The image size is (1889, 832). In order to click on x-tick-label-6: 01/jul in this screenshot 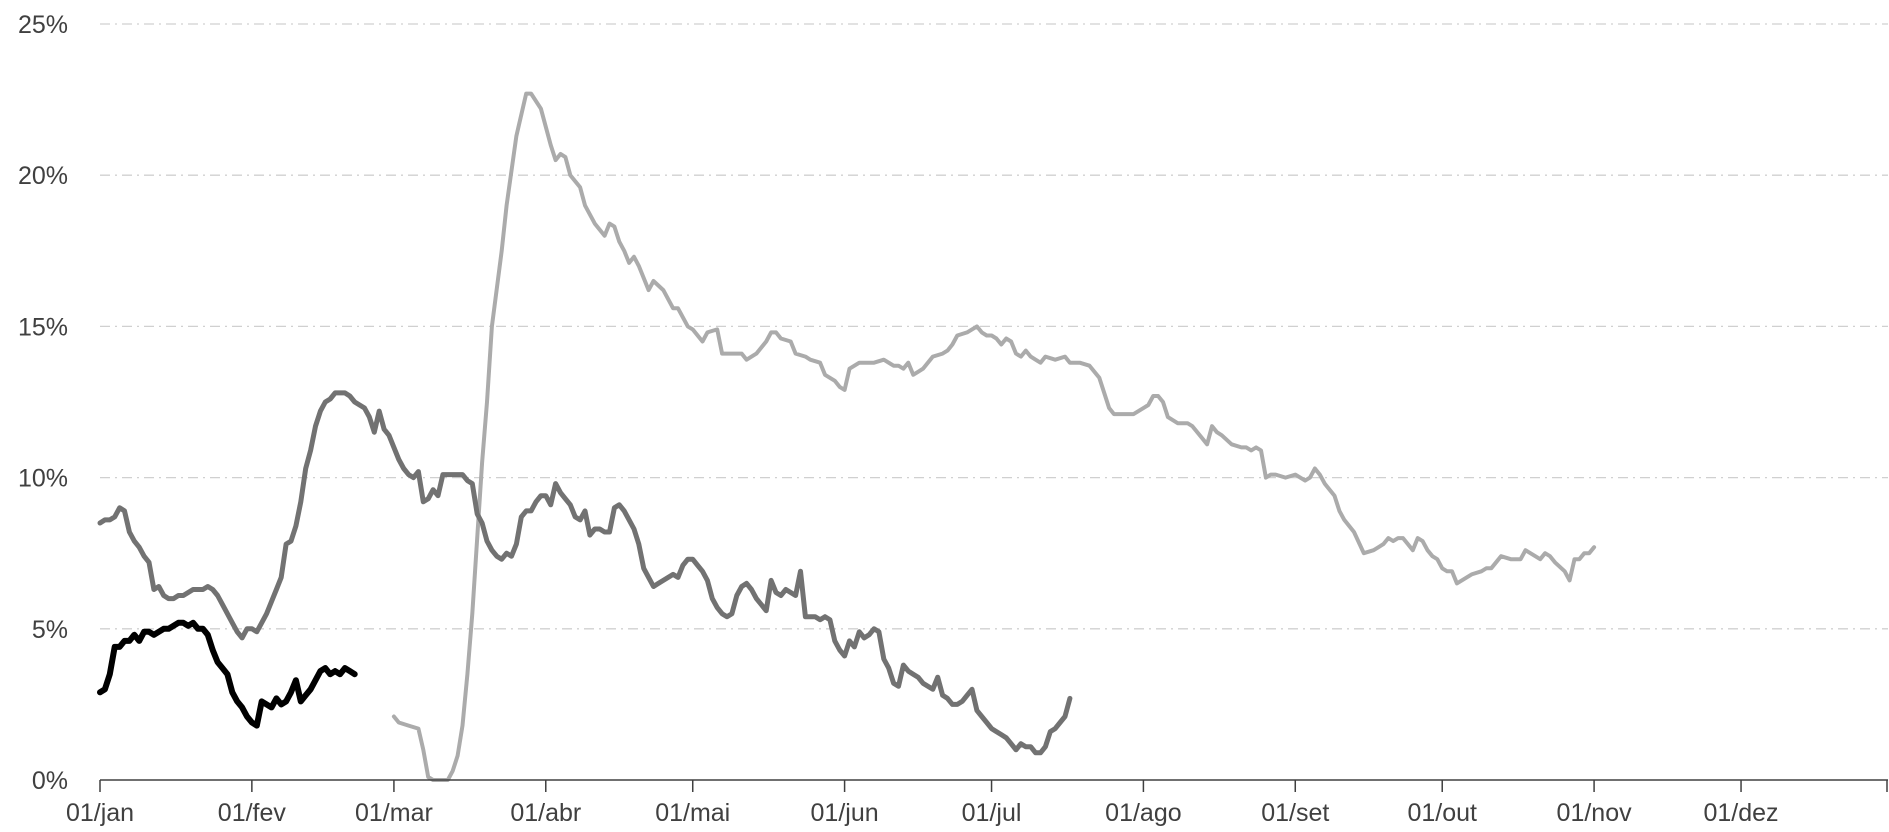, I will do `click(992, 813)`.